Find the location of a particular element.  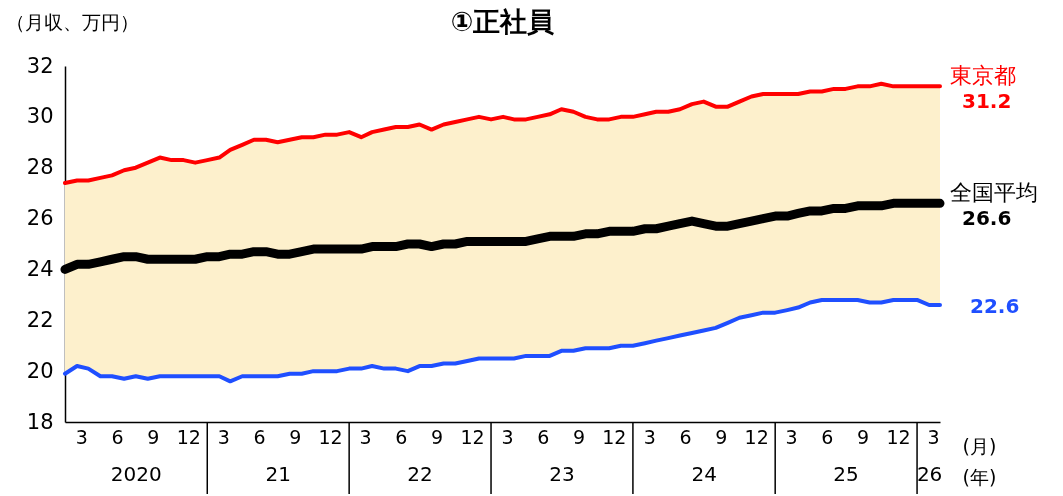

y-tick-label: 28 is located at coordinates (40, 167).